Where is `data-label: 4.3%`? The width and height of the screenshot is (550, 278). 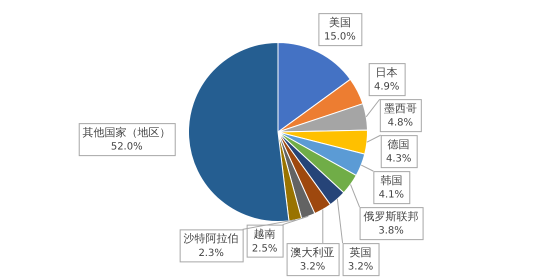 data-label: 4.3% is located at coordinates (399, 159).